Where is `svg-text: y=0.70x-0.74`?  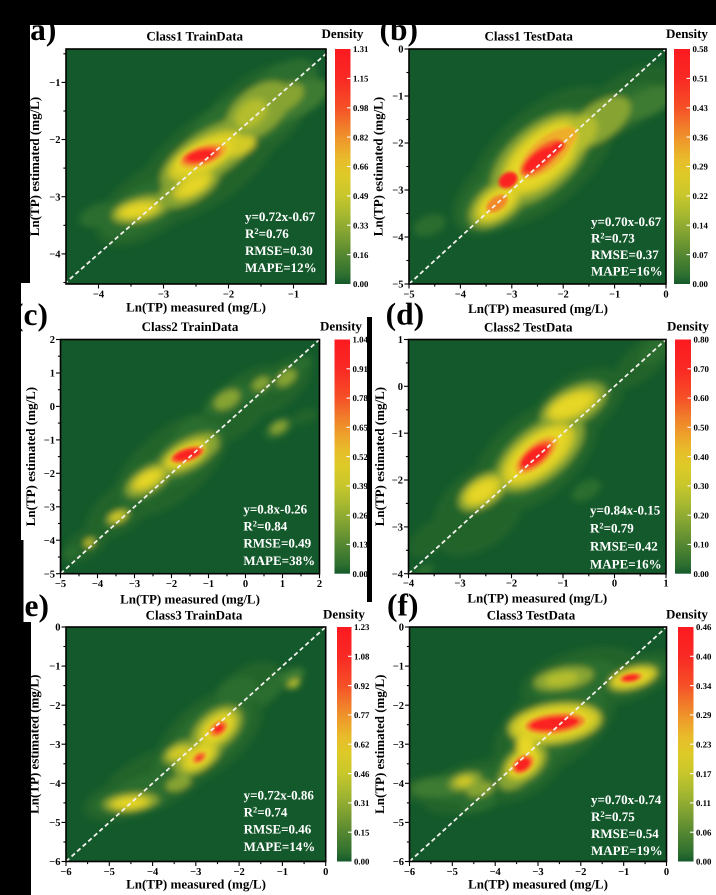 svg-text: y=0.70x-0.74 is located at coordinates (626, 799).